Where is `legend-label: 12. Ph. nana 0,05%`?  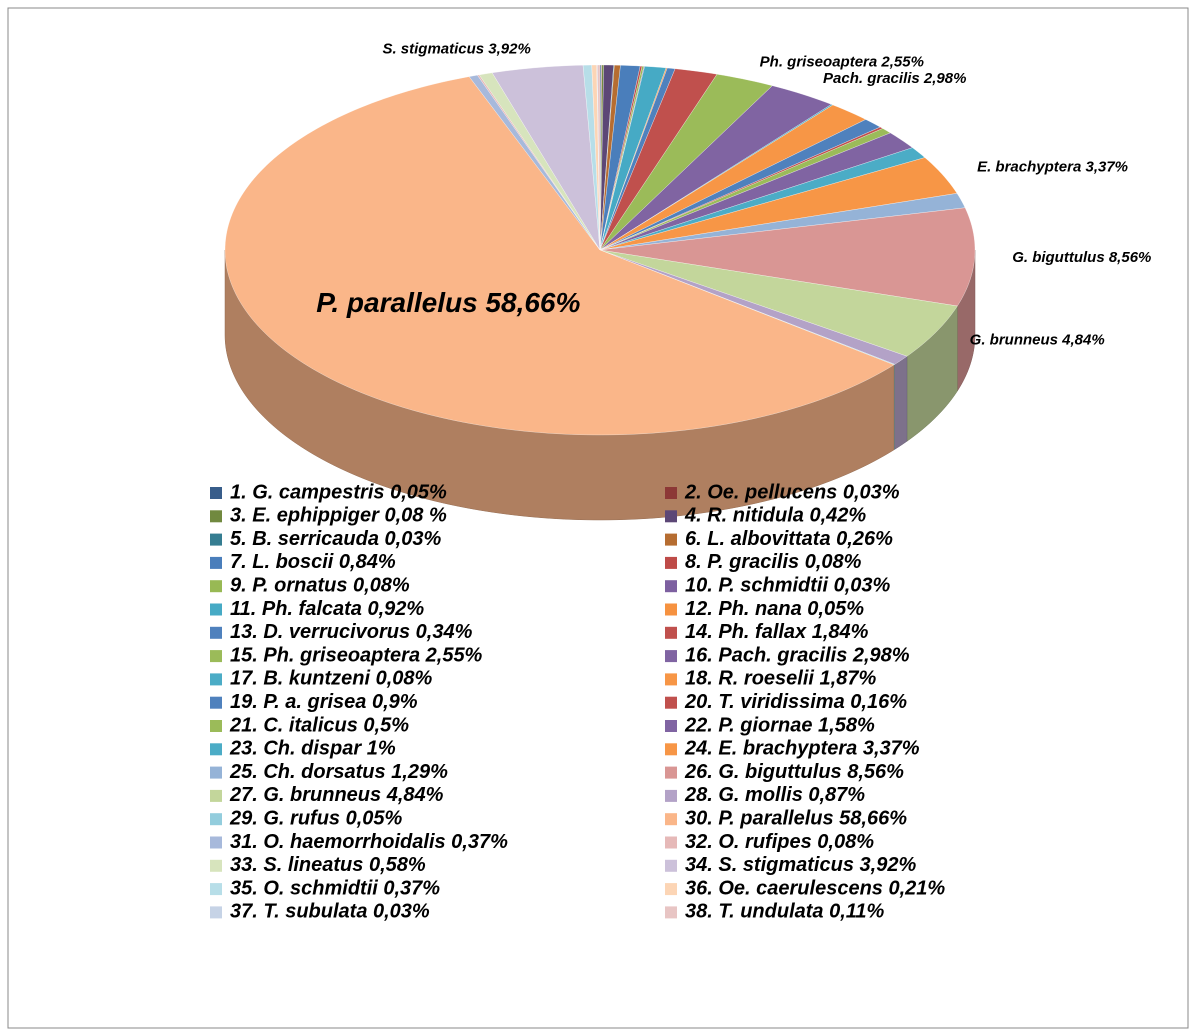 legend-label: 12. Ph. nana 0,05% is located at coordinates (774, 609).